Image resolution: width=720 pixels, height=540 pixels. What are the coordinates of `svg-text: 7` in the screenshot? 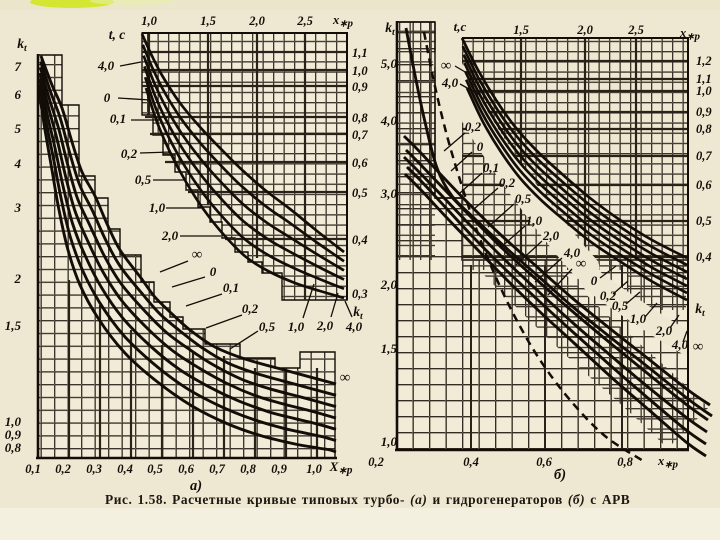 It's located at (18, 66).